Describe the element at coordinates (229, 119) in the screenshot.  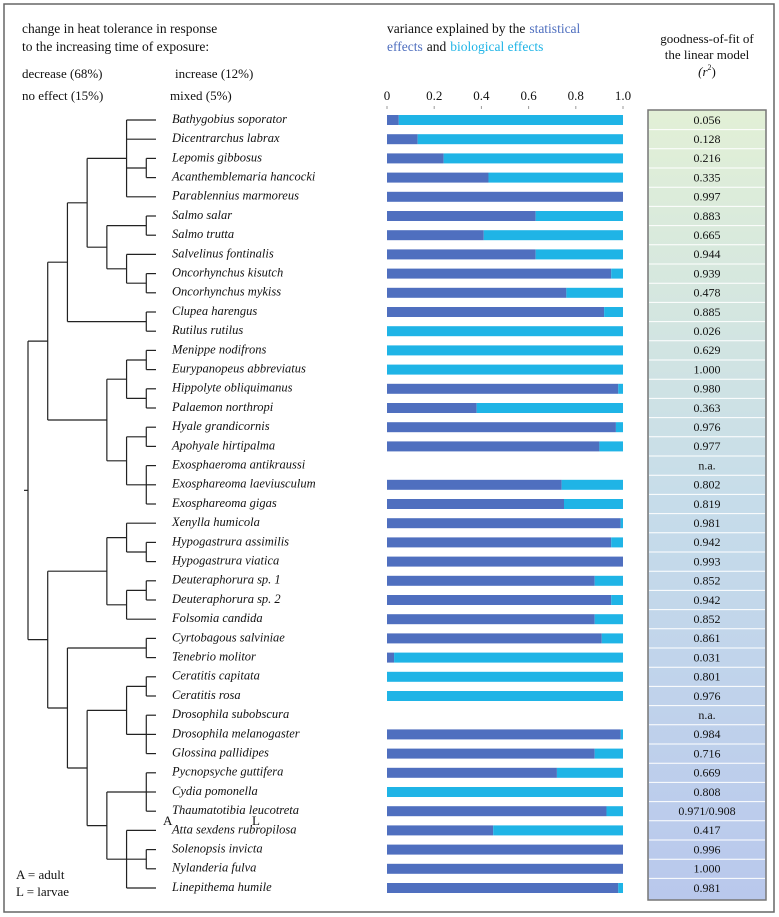
I see `species-label: Bathygobius soporator` at that location.